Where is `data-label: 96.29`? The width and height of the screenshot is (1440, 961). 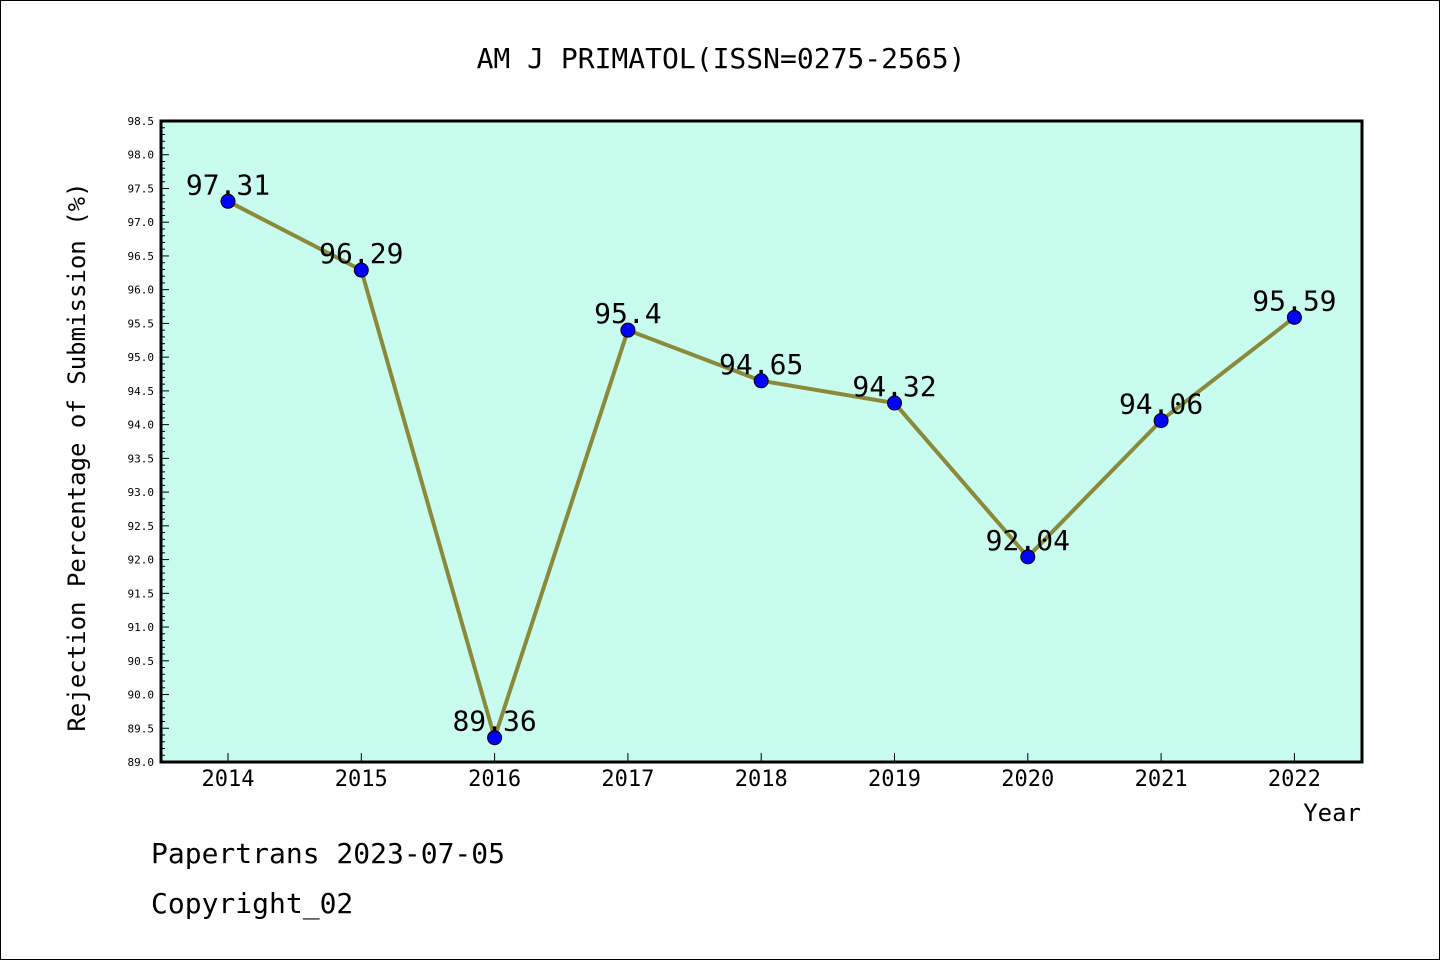
data-label: 96.29 is located at coordinates (361, 253).